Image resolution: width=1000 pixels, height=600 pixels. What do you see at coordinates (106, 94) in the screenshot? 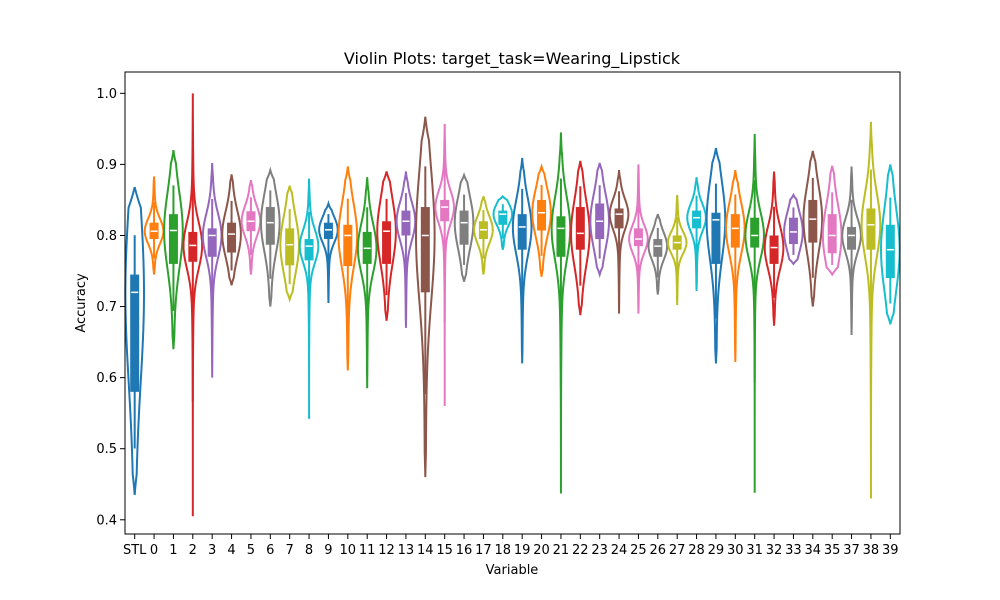
I see `y-tick-label: 1.0` at bounding box center [106, 94].